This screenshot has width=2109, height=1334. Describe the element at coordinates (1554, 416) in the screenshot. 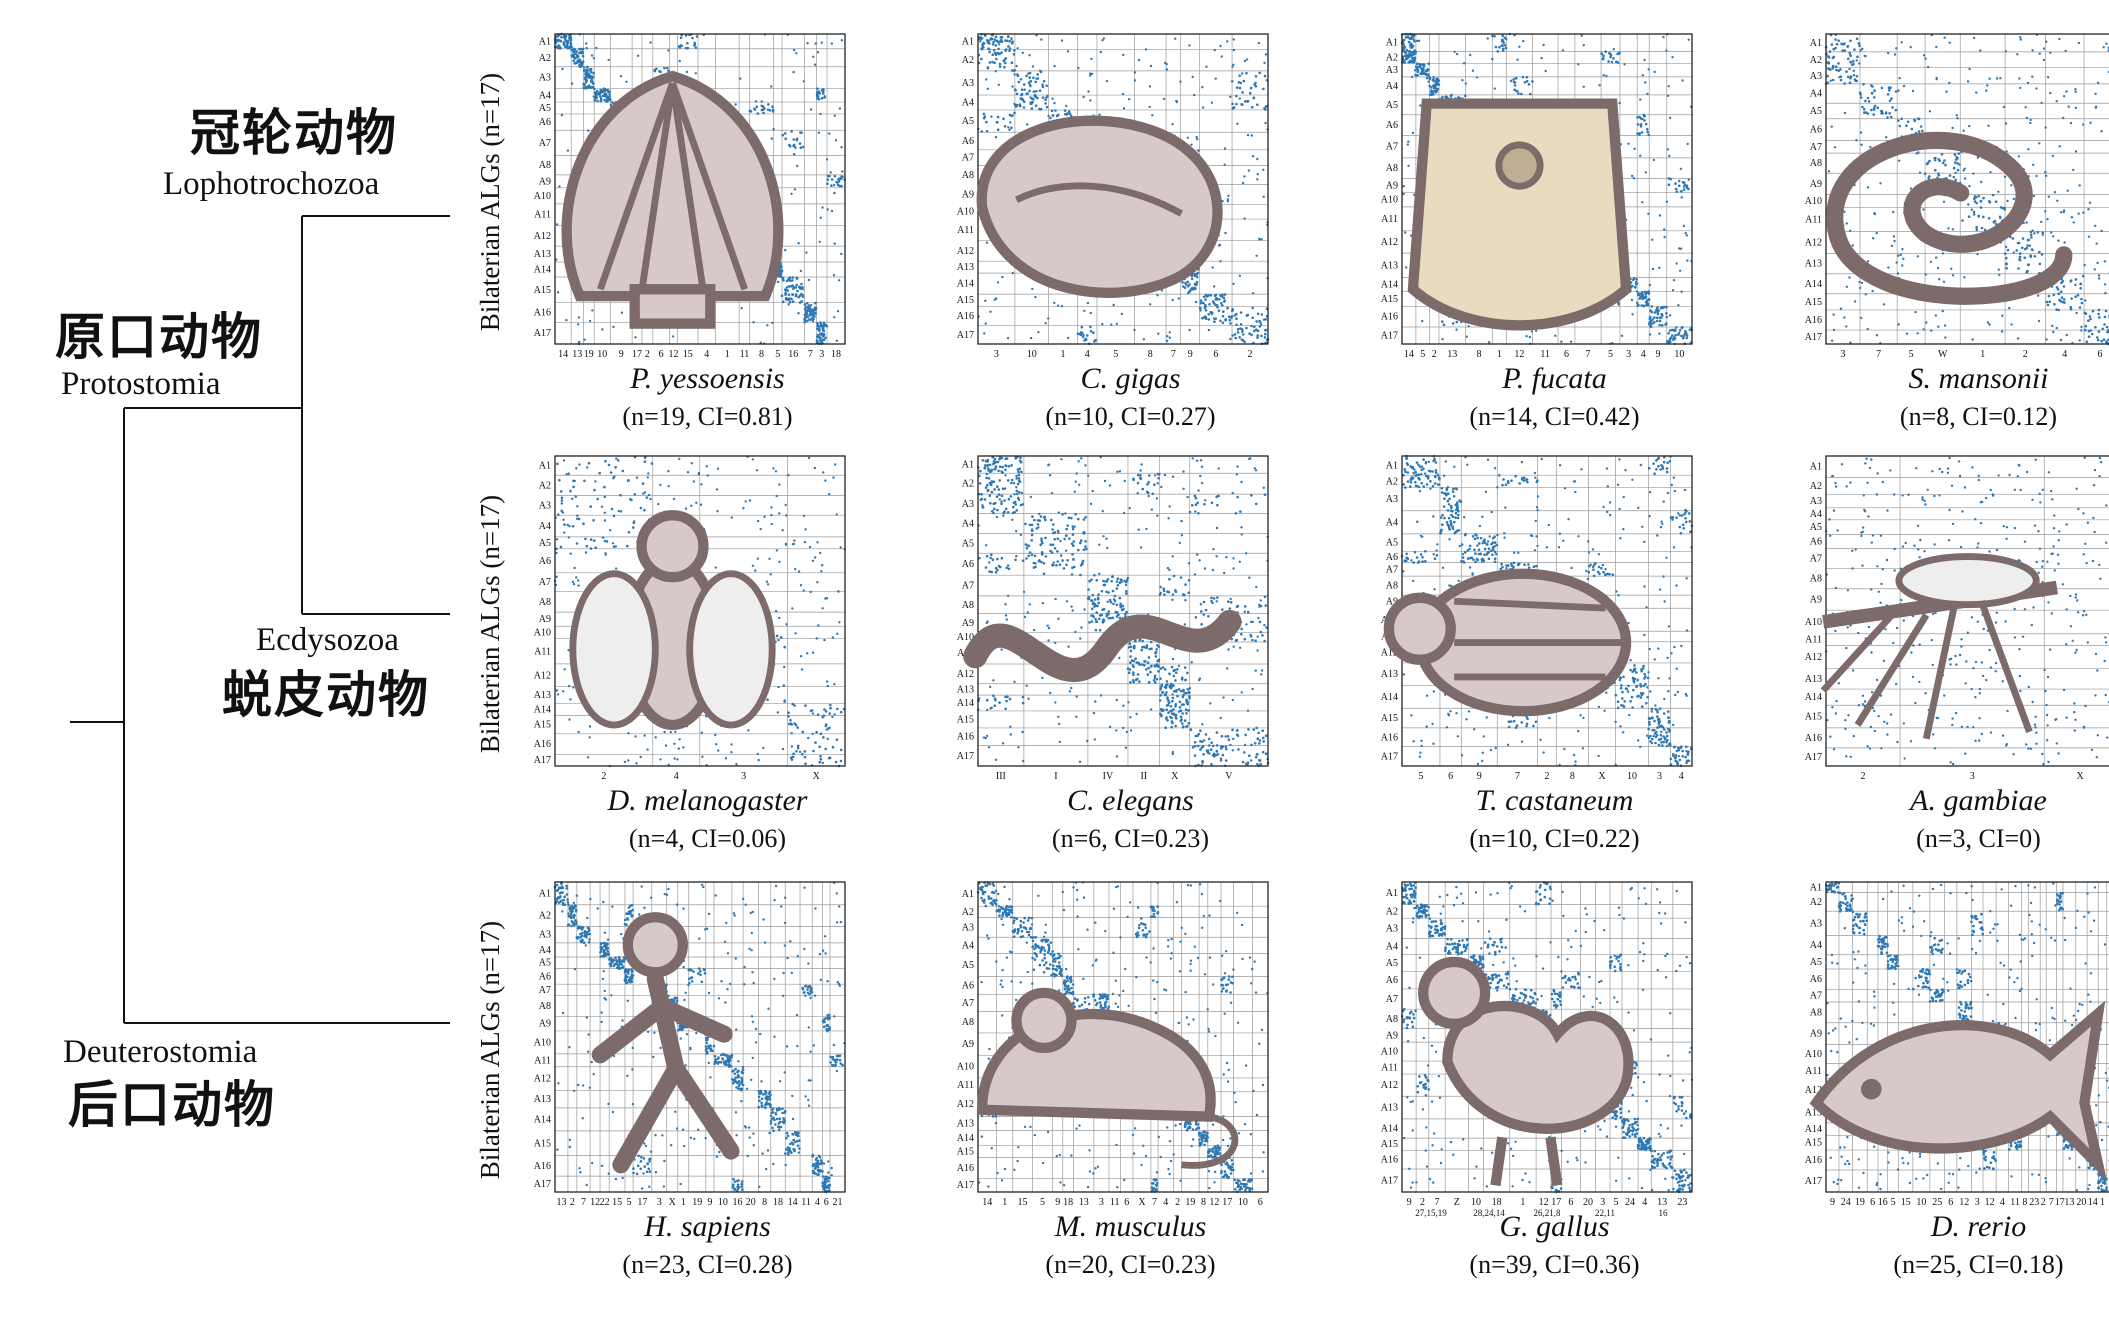

I see `species-stats: (n=14, CI=0.42)` at that location.